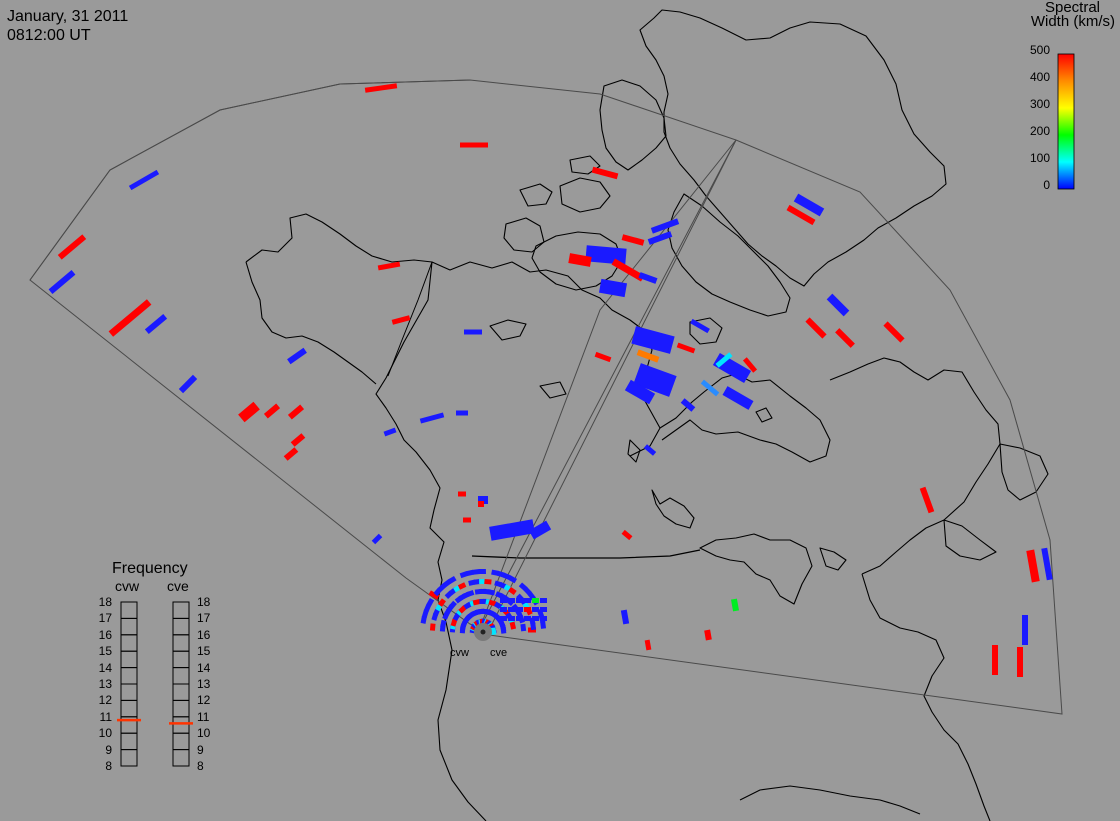  Describe the element at coordinates (68, 16) in the screenshot. I see `date-label: January, 31 2011` at that location.